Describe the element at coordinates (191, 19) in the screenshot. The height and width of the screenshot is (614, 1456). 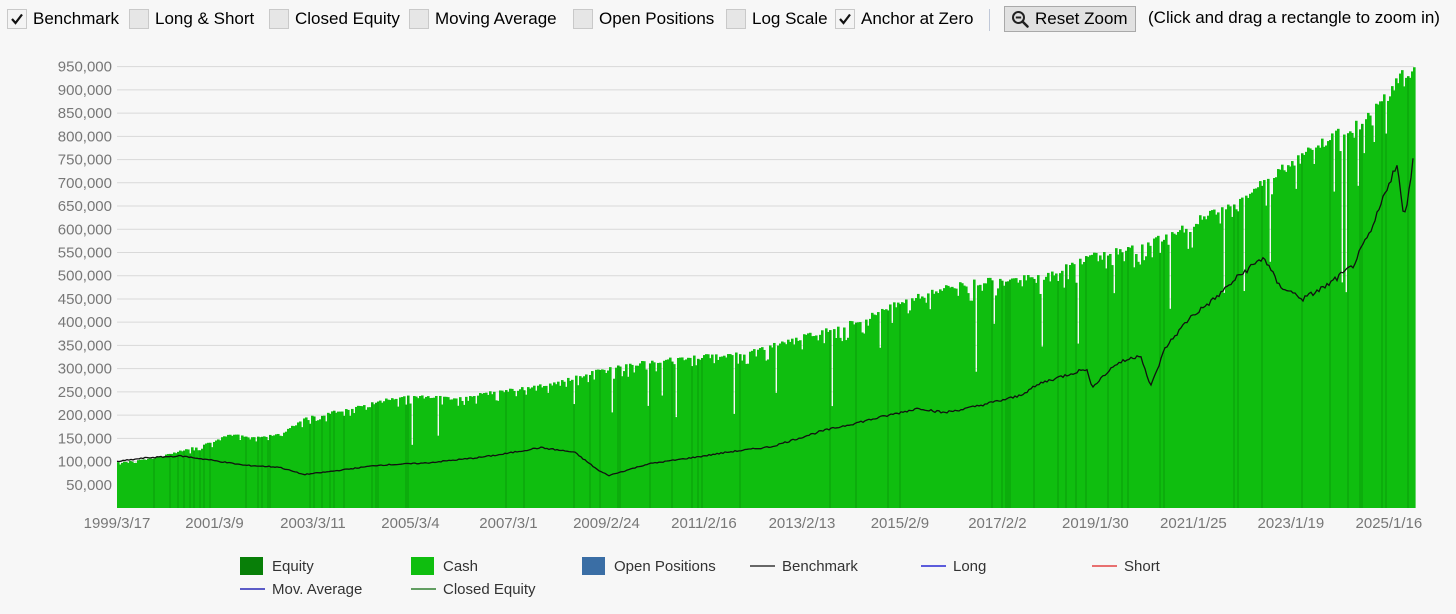
I see `long-short-checkbox: Long & Short` at that location.